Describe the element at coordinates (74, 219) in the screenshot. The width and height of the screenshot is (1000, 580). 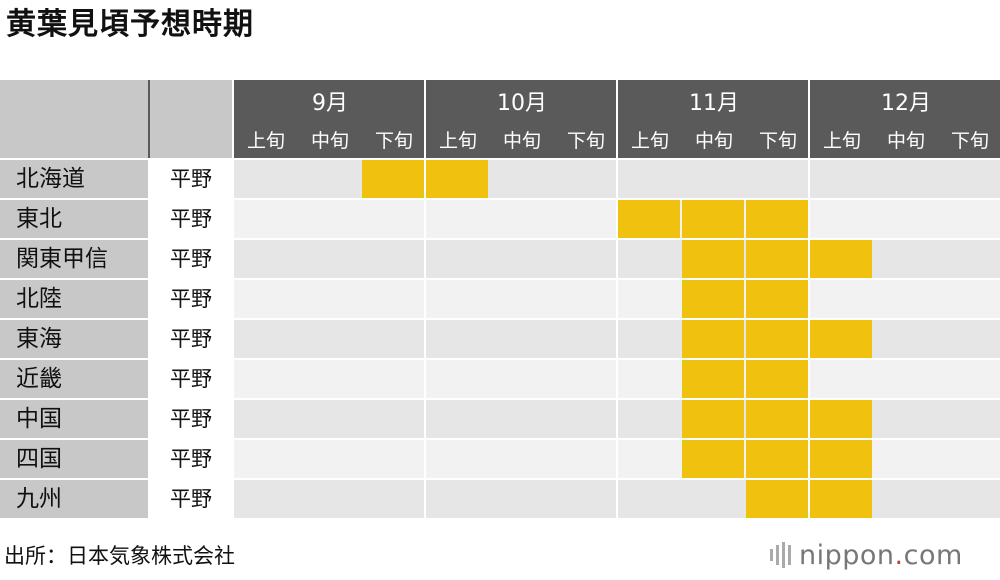
I see `region-label: 東北` at that location.